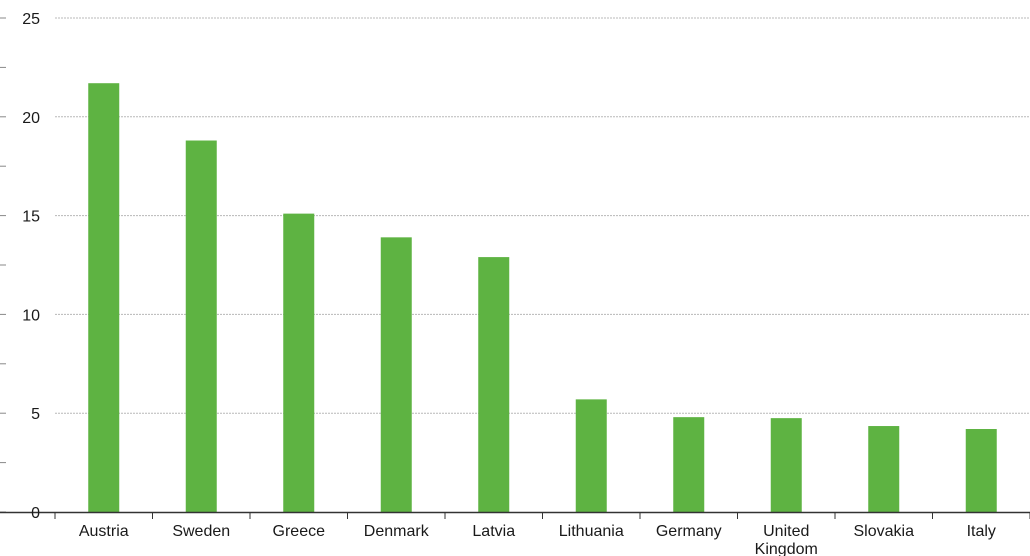  Describe the element at coordinates (884, 469) in the screenshot. I see `bar-slovakia` at that location.